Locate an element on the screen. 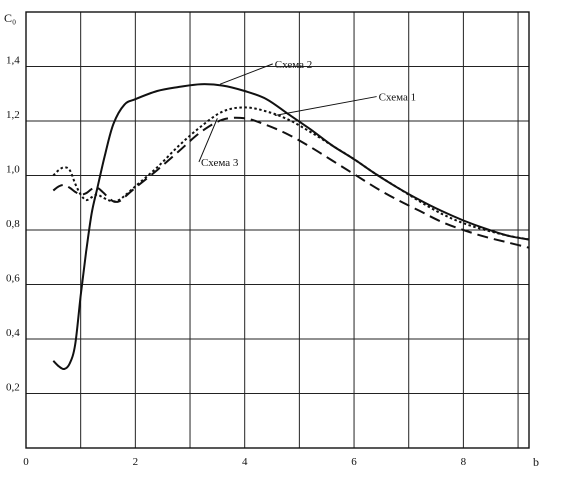  x-tick-label: 4 is located at coordinates (245, 462).